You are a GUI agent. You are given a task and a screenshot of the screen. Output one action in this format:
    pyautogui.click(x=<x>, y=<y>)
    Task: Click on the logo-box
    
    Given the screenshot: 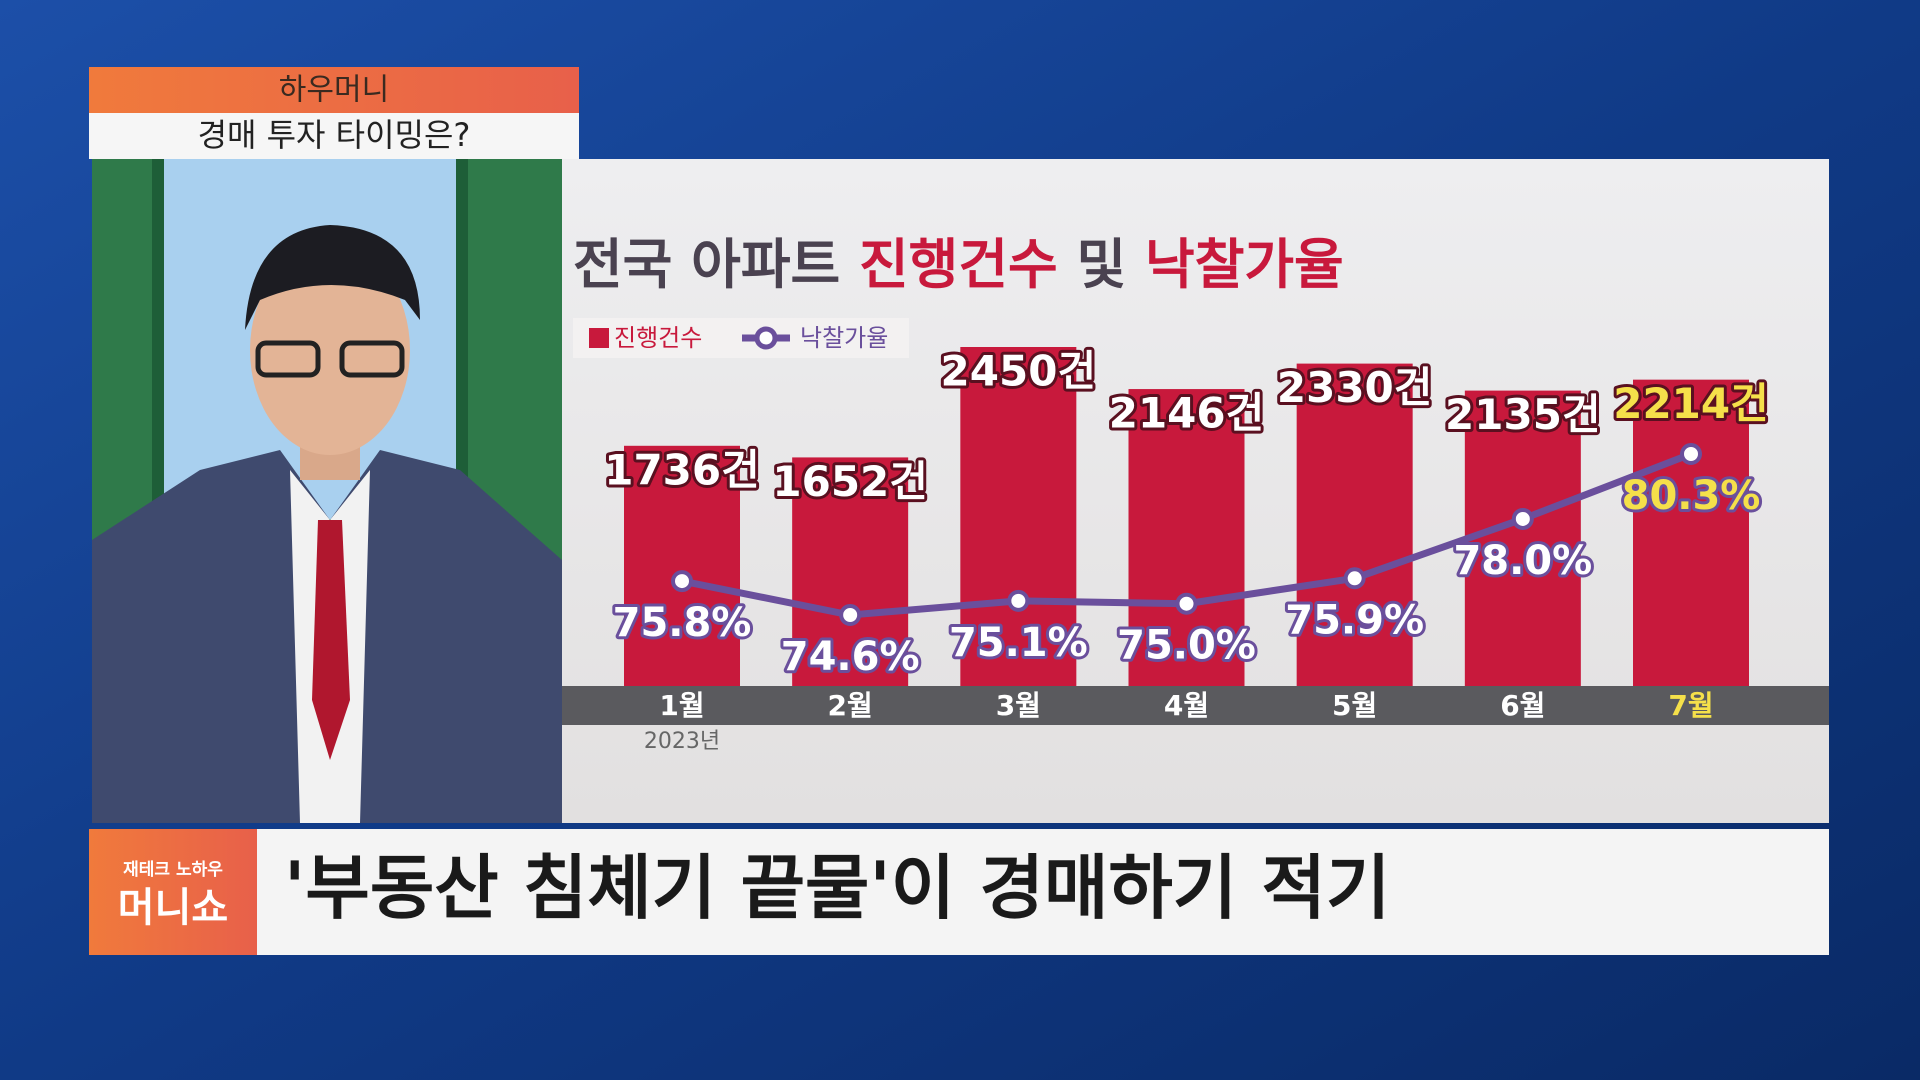 What is the action you would take?
    pyautogui.click(x=173, y=892)
    